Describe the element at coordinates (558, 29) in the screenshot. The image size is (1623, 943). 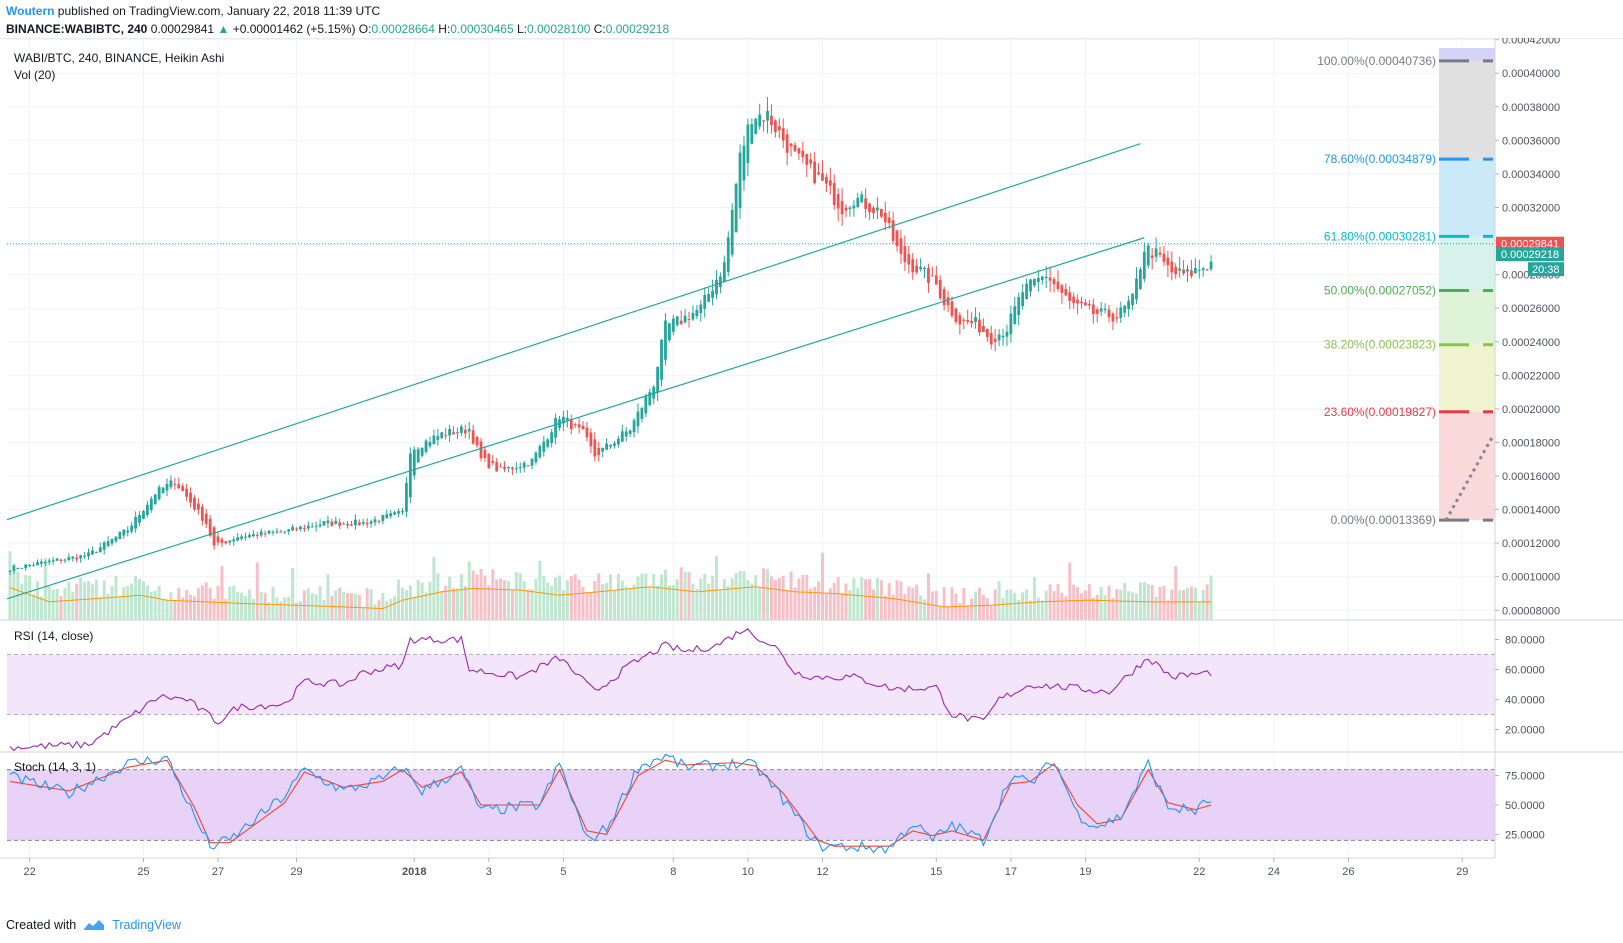
I see `low-value: 0.00028100` at that location.